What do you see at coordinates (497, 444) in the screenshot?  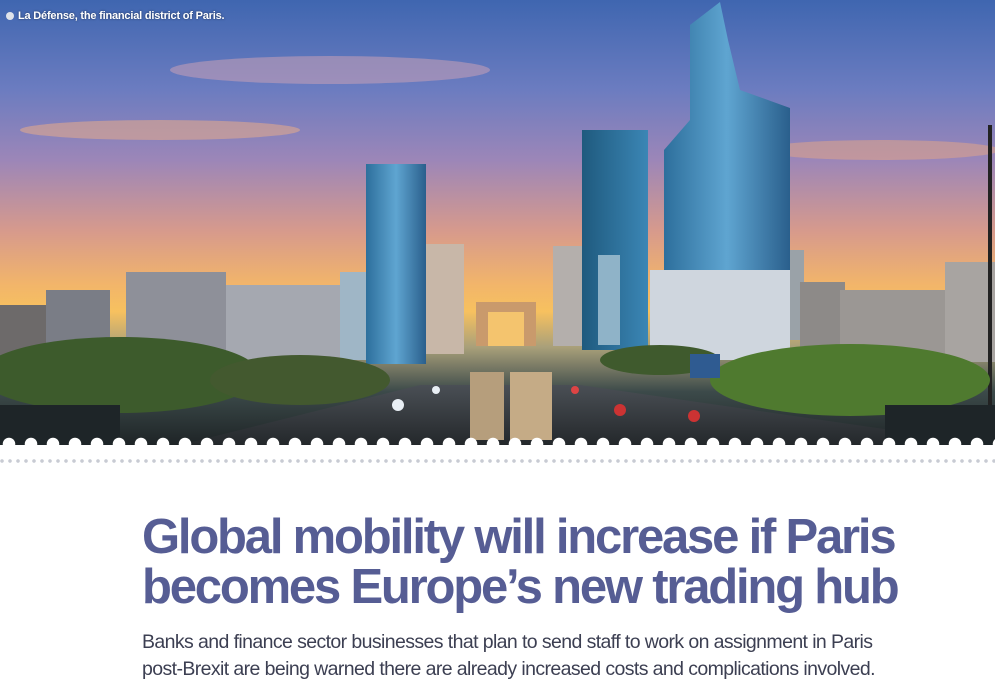 I see `perforated-edge` at bounding box center [497, 444].